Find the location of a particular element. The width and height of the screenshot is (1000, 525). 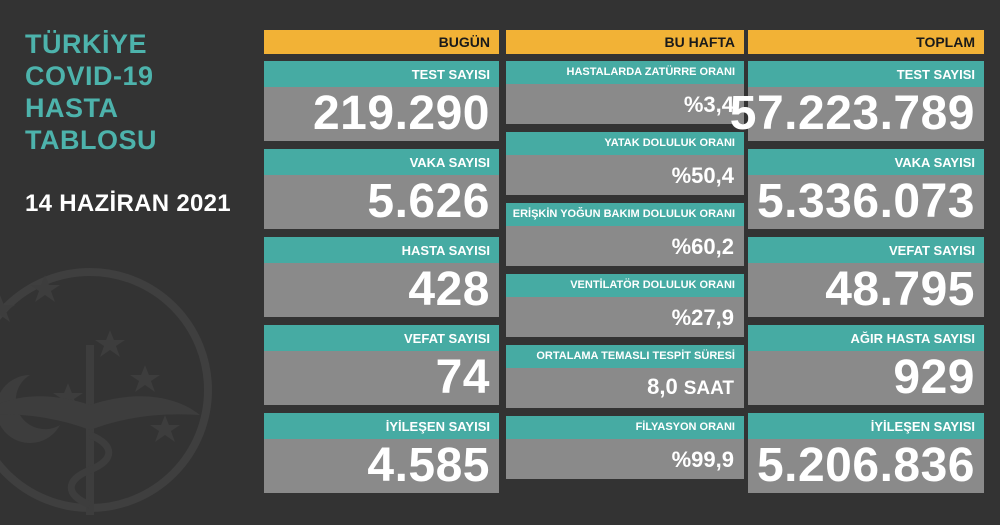

filiation-rate-card: FİLYASYON ORANI %99,9 is located at coordinates (625, 447).